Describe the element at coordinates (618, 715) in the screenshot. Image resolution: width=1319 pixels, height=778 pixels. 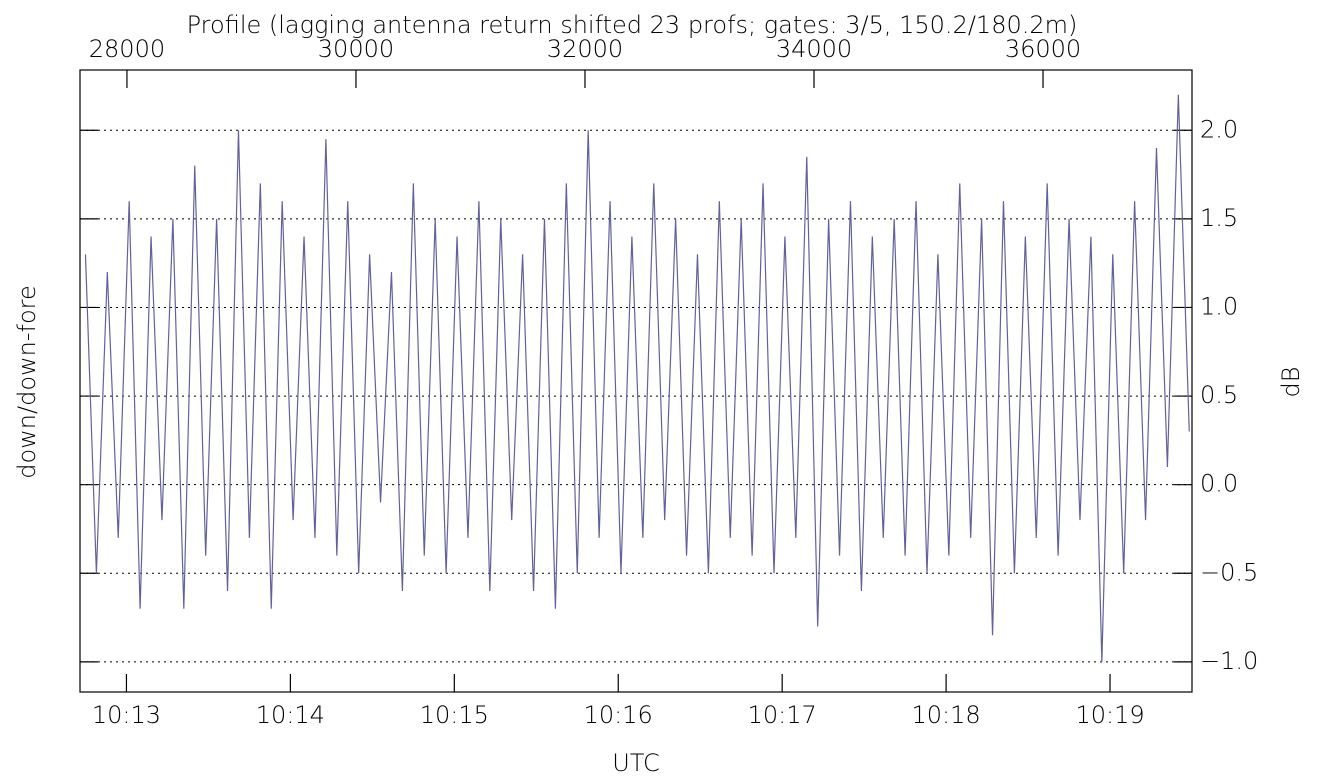
I see `x-tick-label: 10:16` at that location.